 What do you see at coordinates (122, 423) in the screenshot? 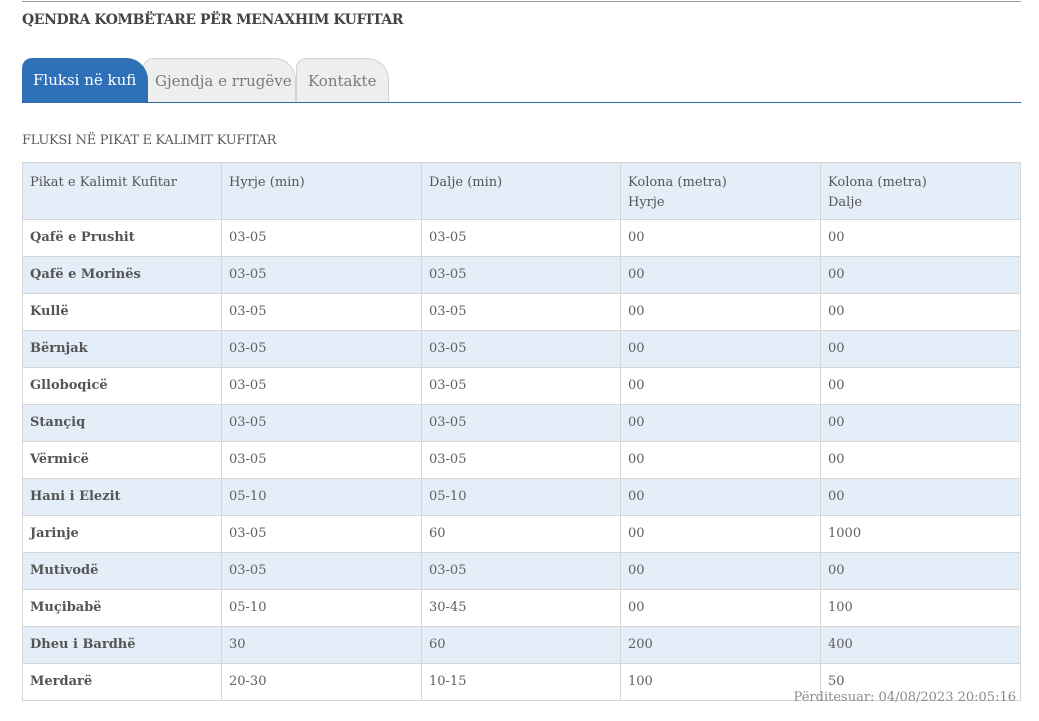
I see `crossing-point-cell: Stançiq` at bounding box center [122, 423].